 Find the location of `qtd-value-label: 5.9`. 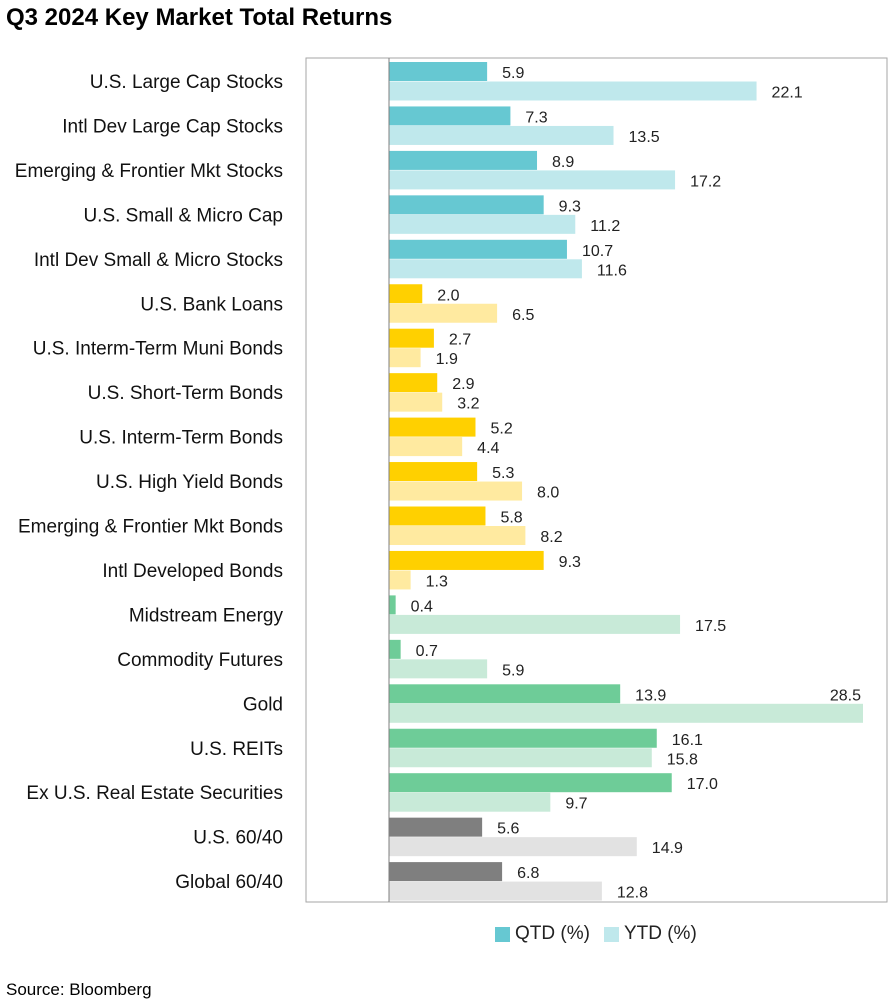

qtd-value-label: 5.9 is located at coordinates (513, 73).